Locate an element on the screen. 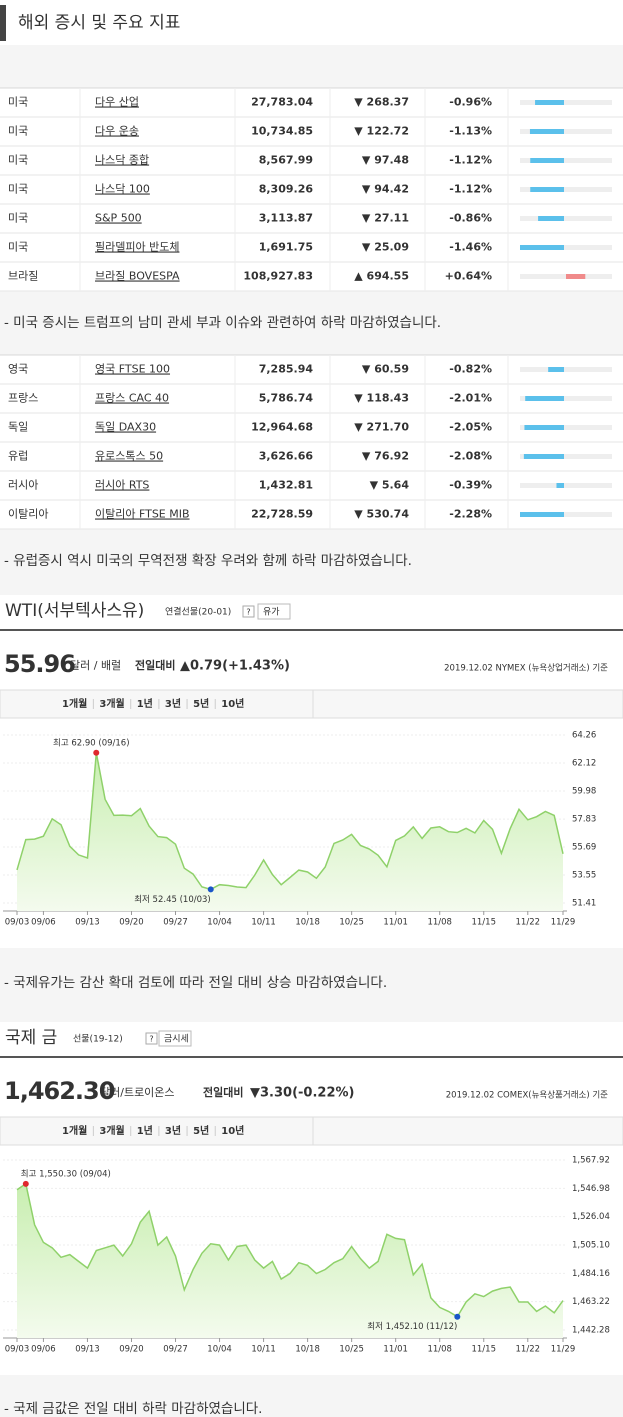 The image size is (623, 1417). price: 1,462.30 is located at coordinates (59, 1091).